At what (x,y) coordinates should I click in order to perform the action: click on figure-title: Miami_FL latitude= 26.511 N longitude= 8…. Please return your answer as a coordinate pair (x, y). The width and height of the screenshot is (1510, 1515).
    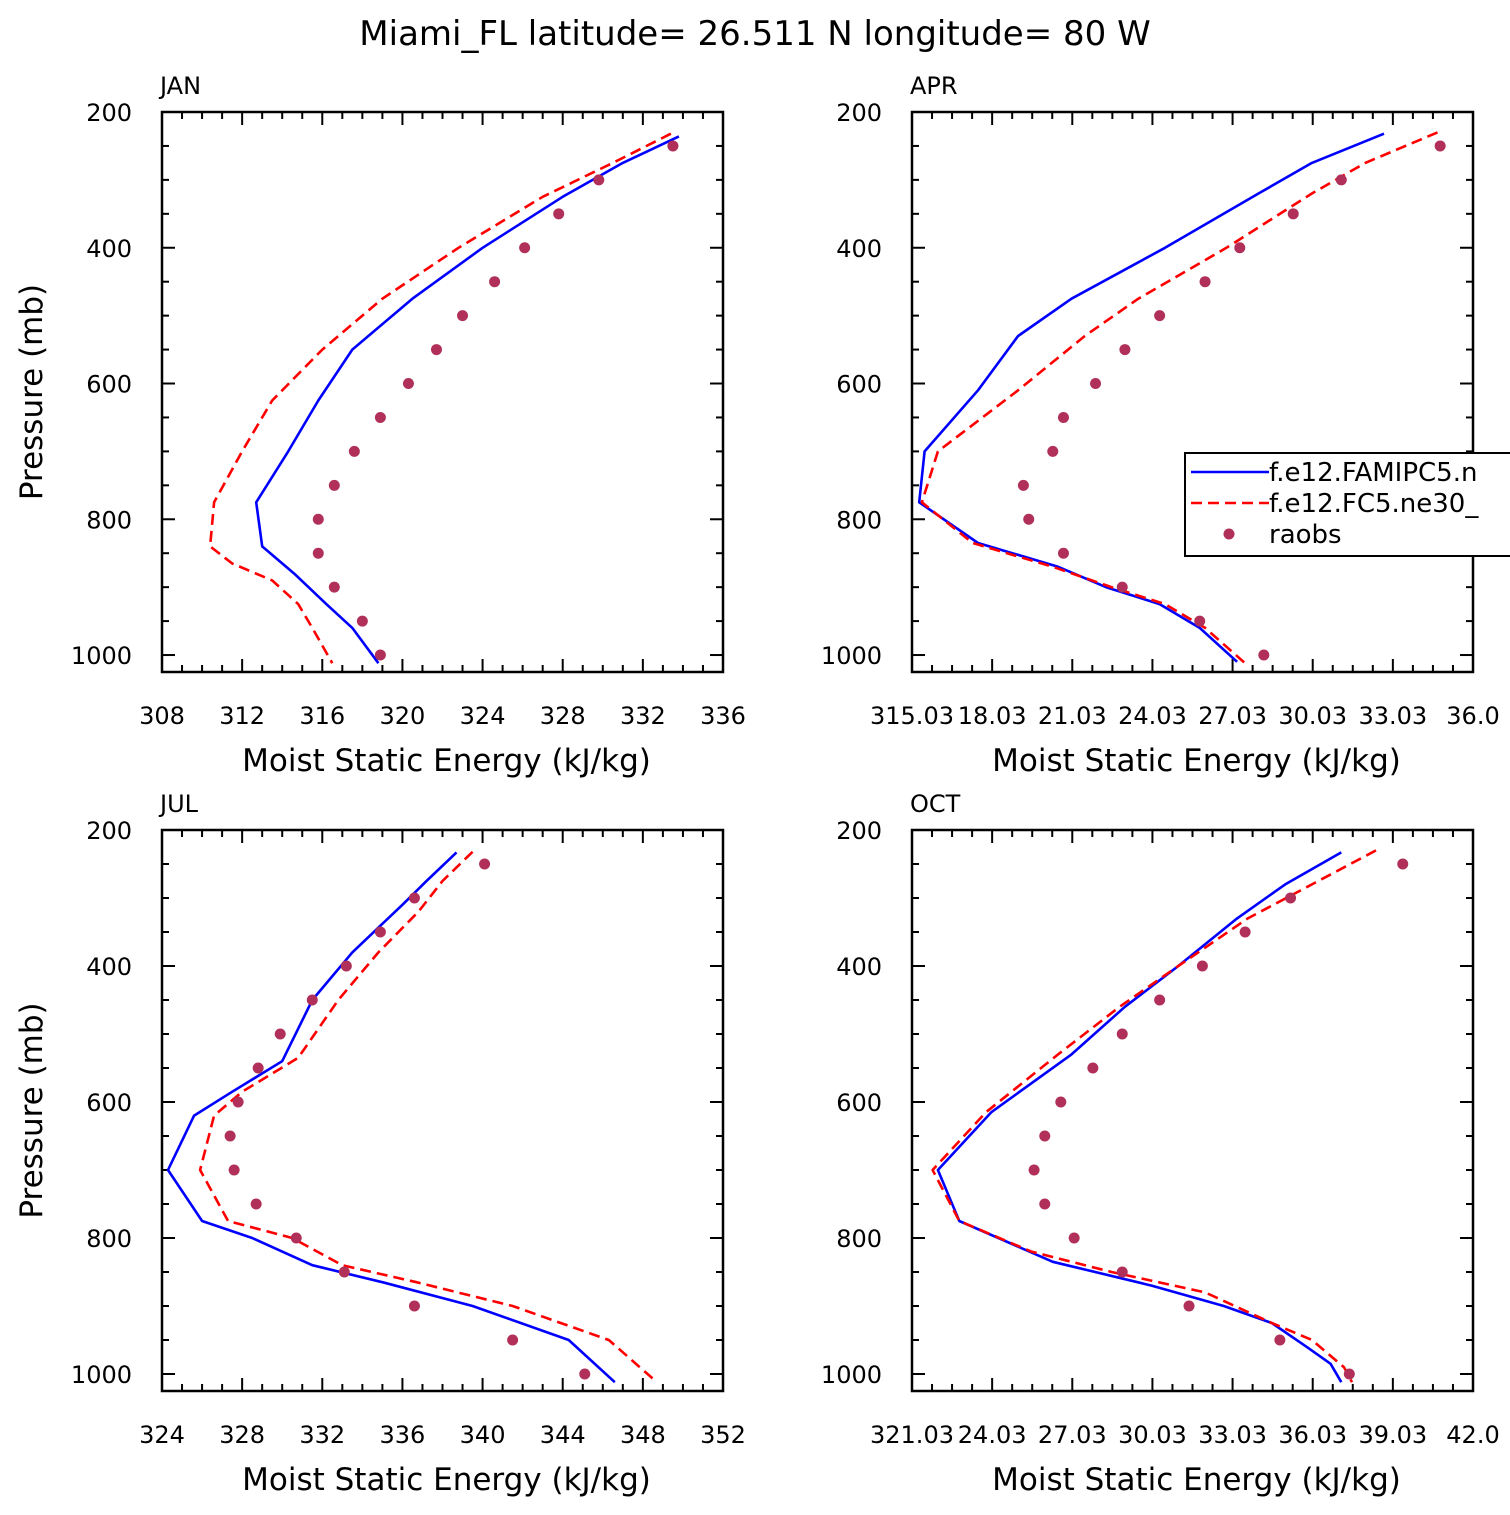
    Looking at the image, I should click on (754, 34).